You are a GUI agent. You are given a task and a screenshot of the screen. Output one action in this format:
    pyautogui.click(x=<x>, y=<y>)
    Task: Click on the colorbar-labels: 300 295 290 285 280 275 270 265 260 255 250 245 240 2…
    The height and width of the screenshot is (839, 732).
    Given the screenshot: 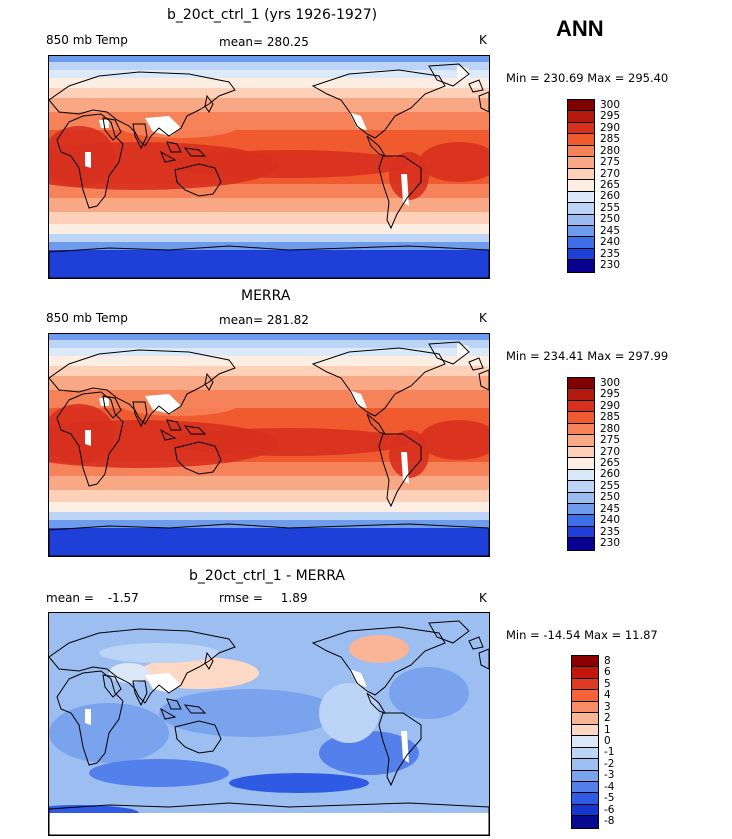 What is the action you would take?
    pyautogui.click(x=620, y=463)
    